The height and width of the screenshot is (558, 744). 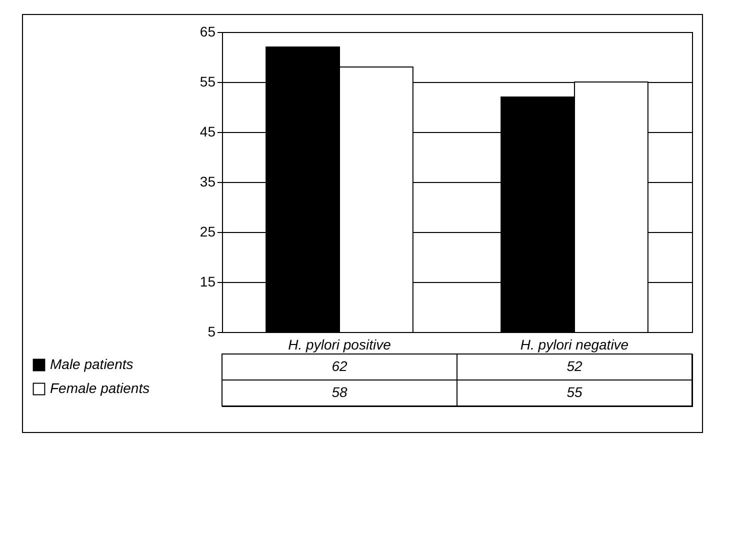 What do you see at coordinates (208, 282) in the screenshot?
I see `y-tick-label: 15` at bounding box center [208, 282].